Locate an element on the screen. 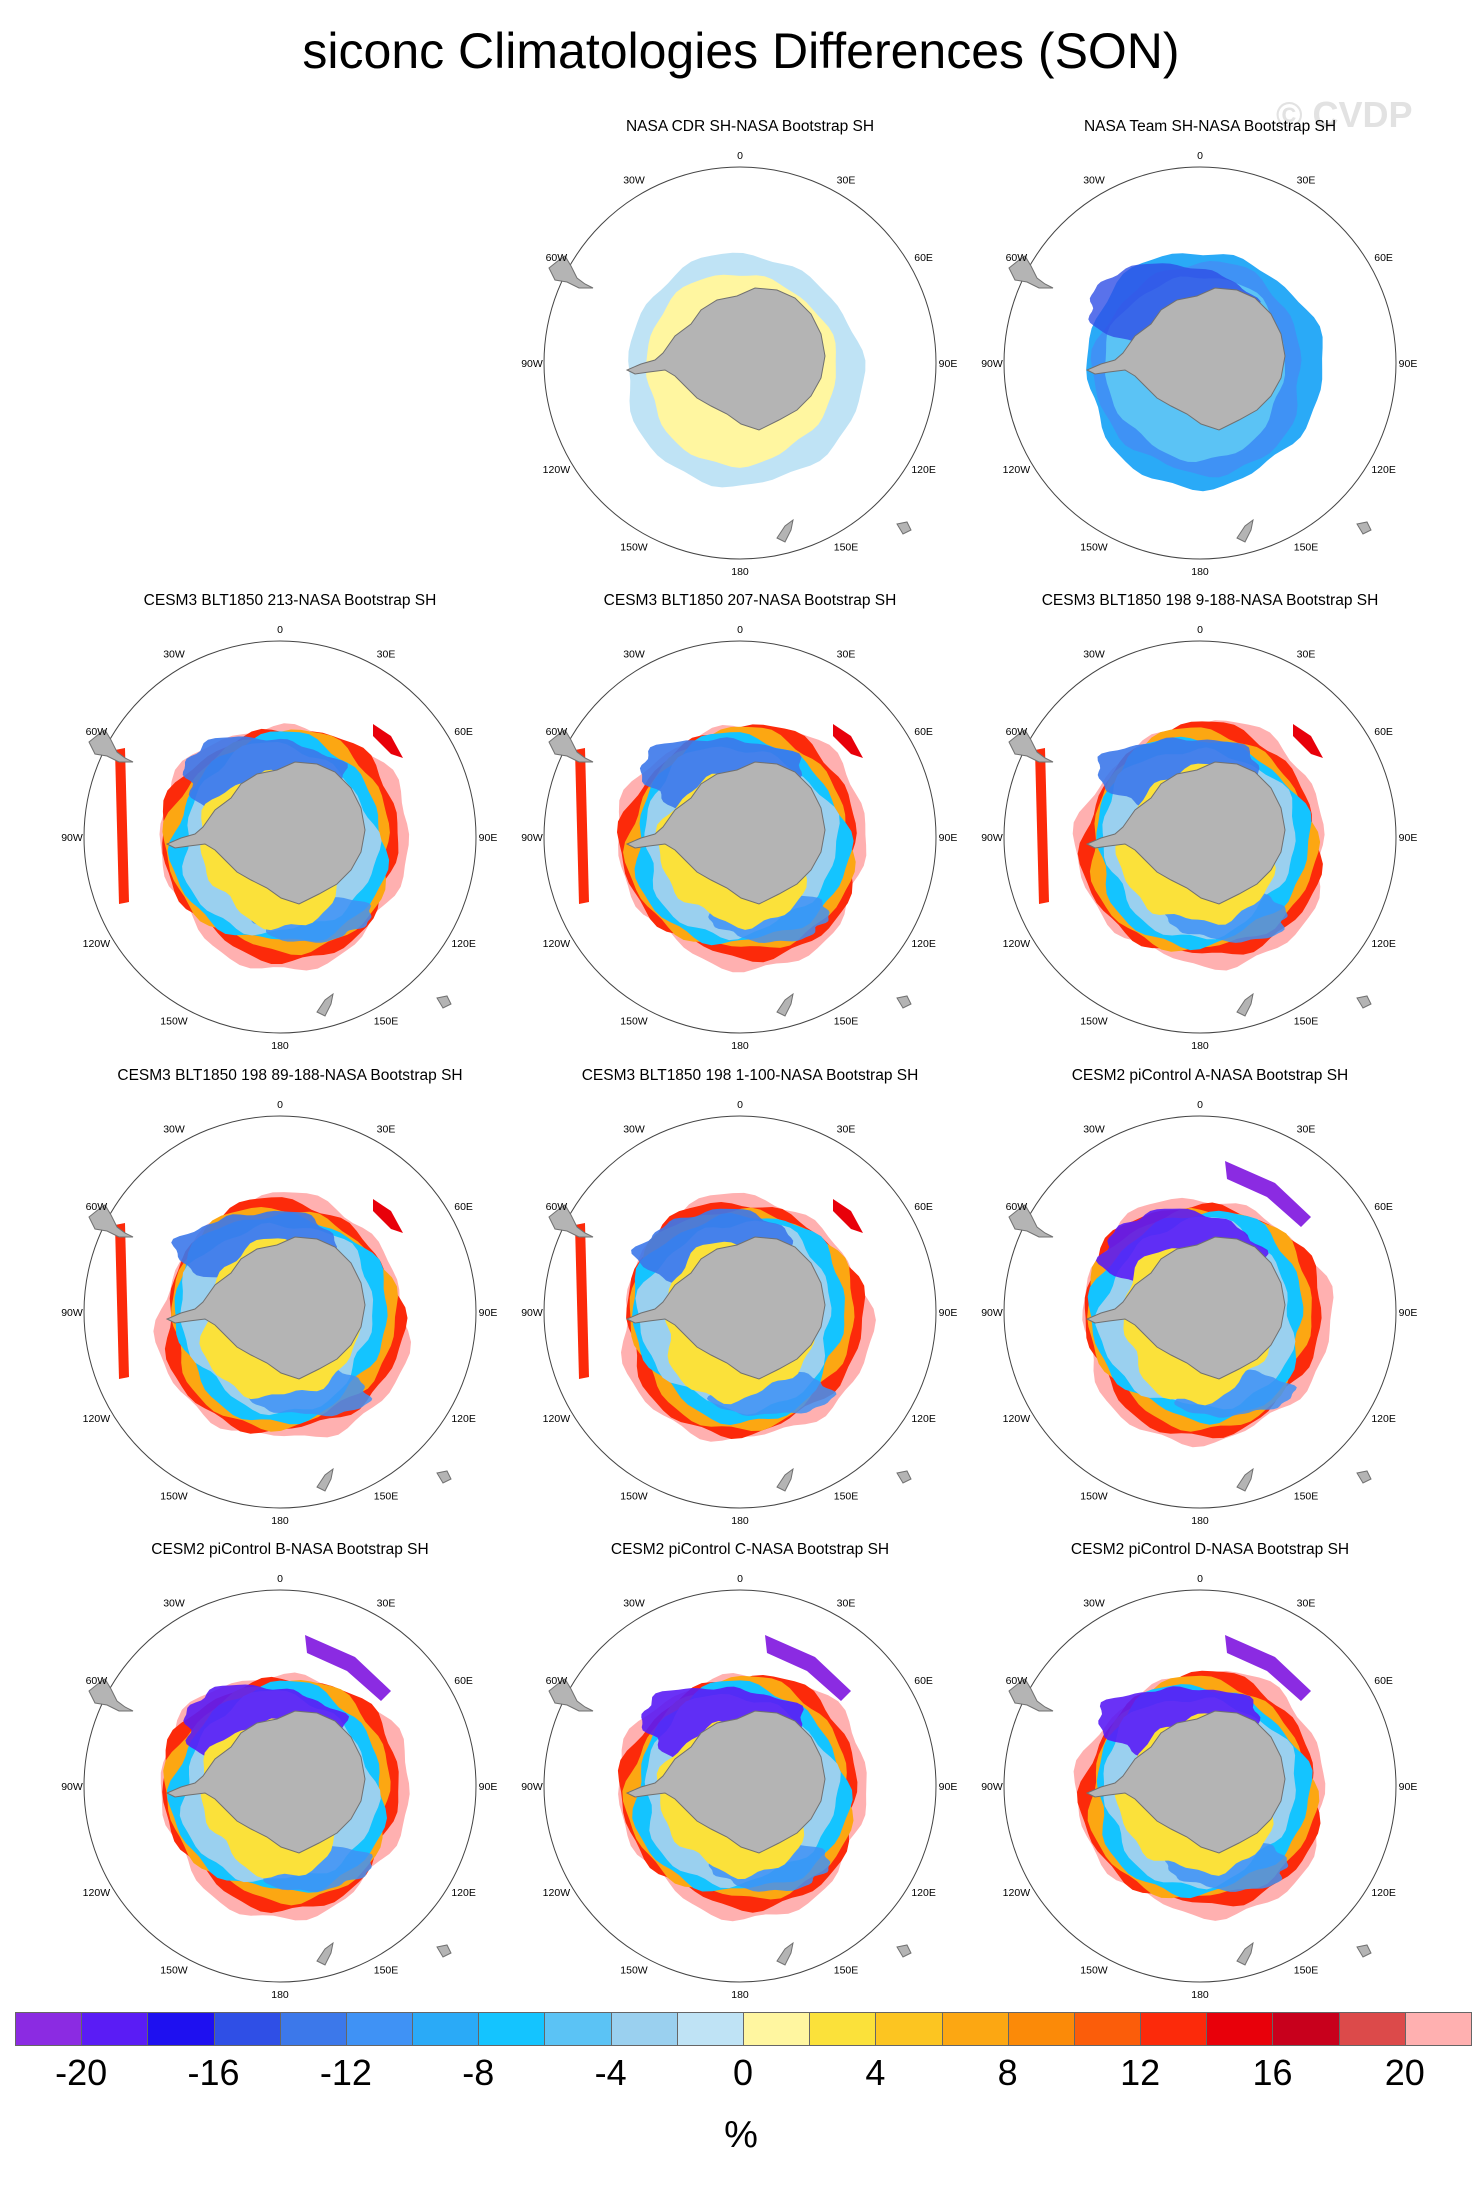 Image resolution: width=1482 pixels, height=2186 pixels. panel-title: CESM2 piControl D-NASA Bootstrap SH is located at coordinates (1210, 1549).